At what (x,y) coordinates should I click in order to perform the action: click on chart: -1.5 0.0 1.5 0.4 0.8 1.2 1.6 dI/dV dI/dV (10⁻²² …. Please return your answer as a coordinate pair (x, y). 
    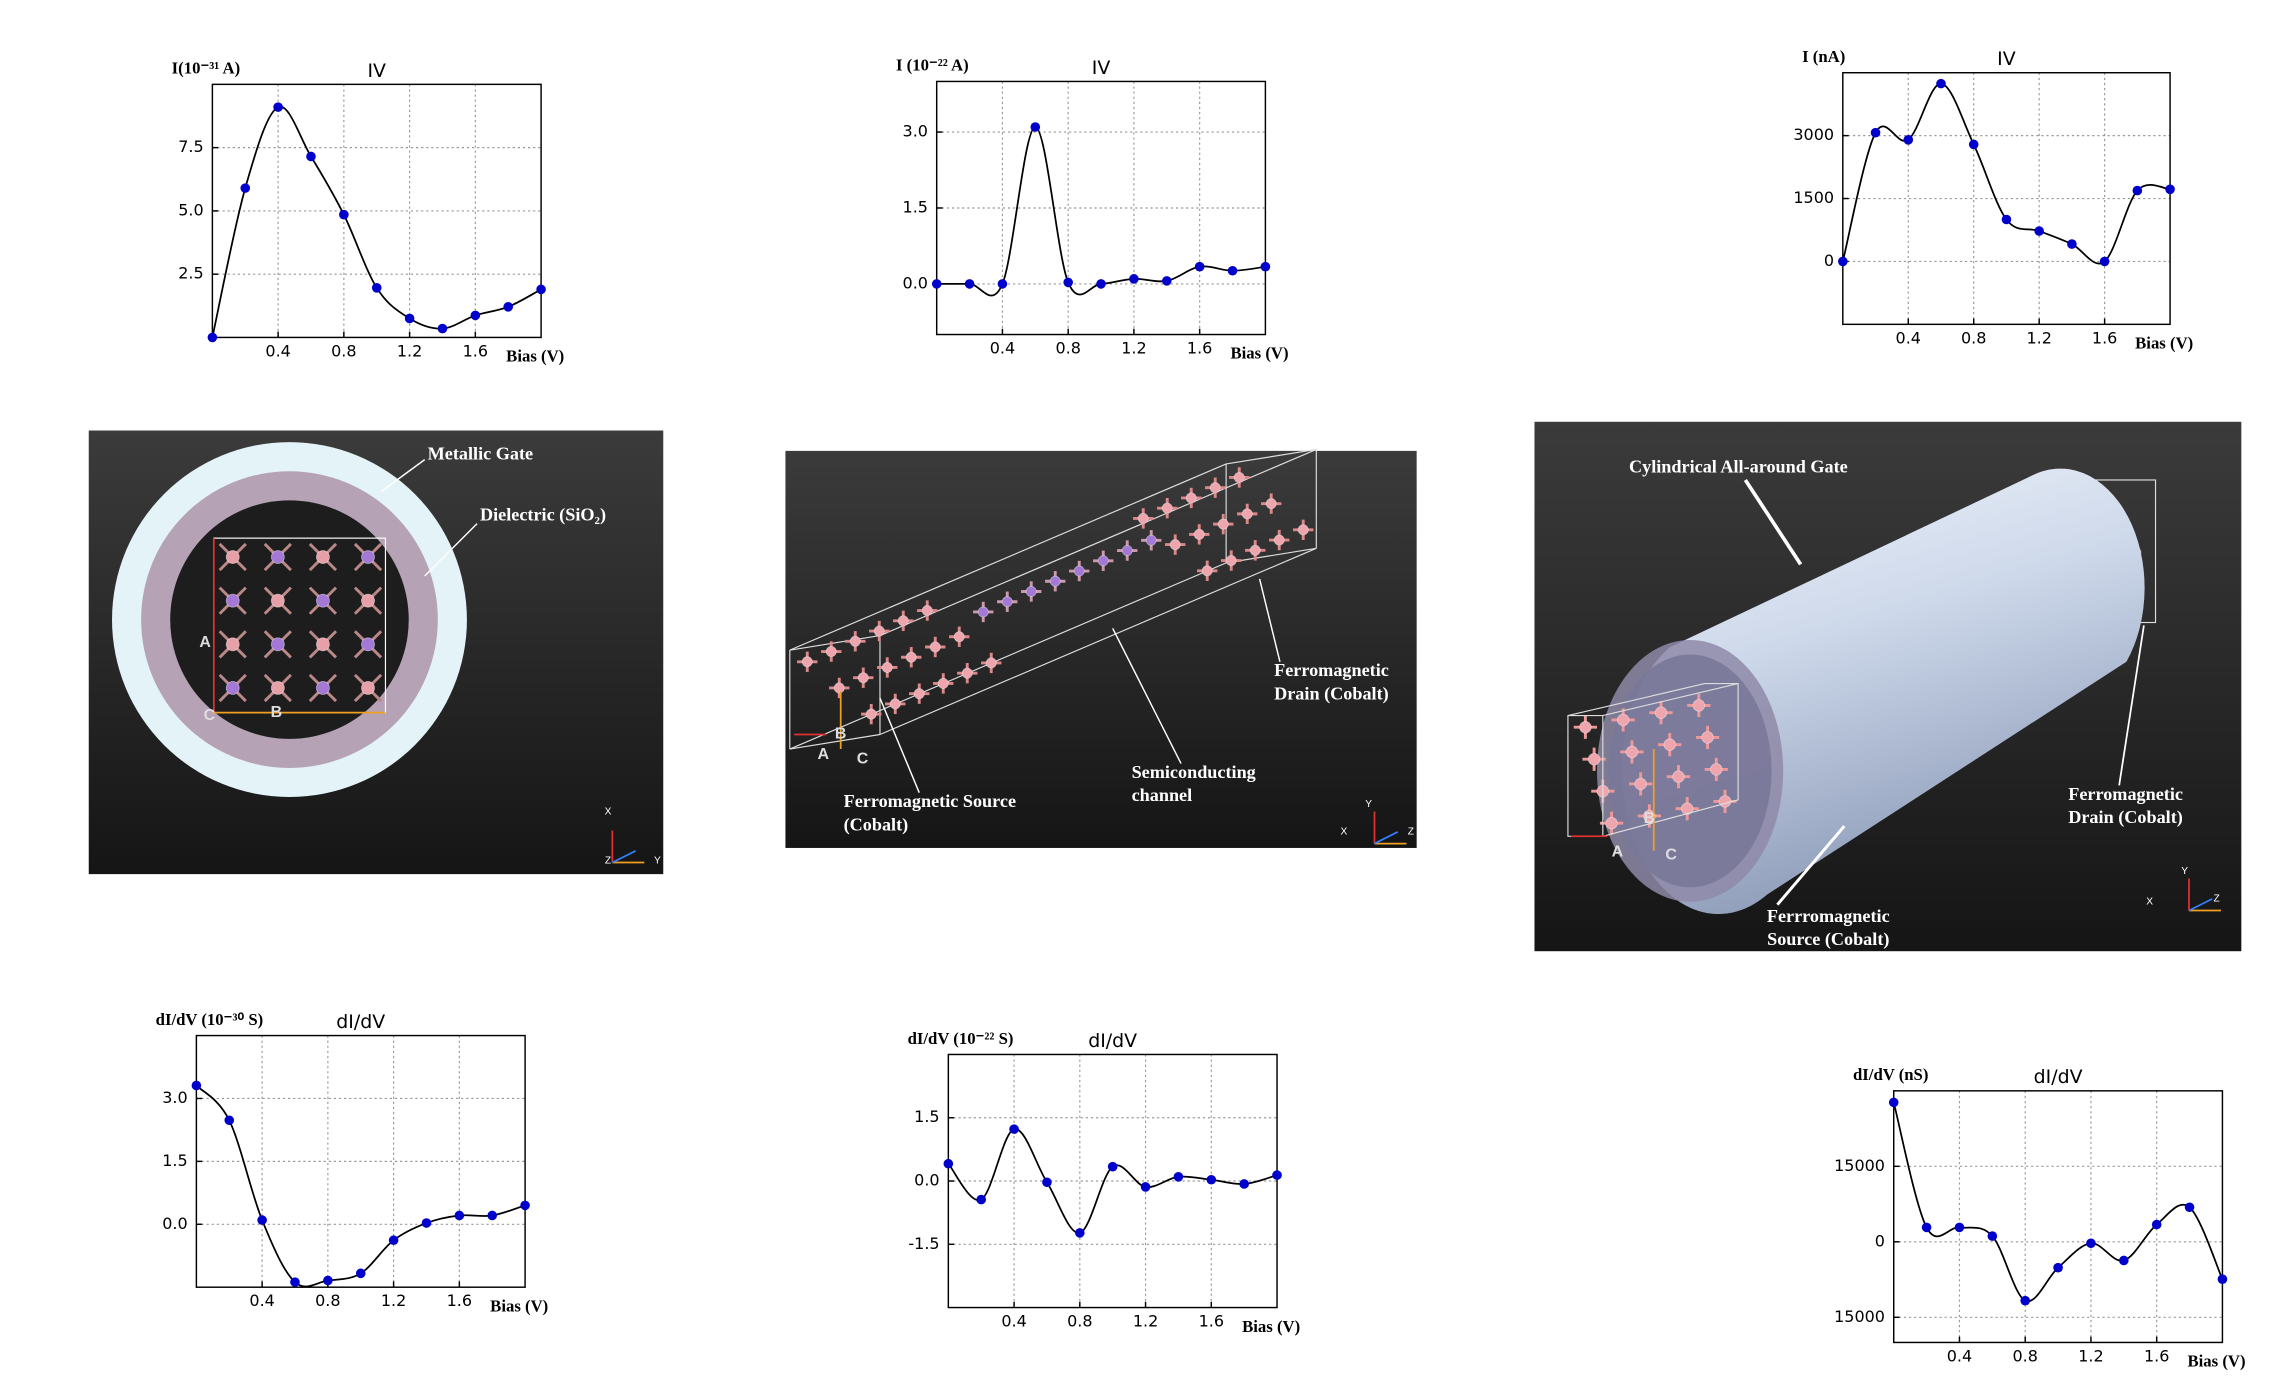
    Looking at the image, I should click on (1104, 1182).